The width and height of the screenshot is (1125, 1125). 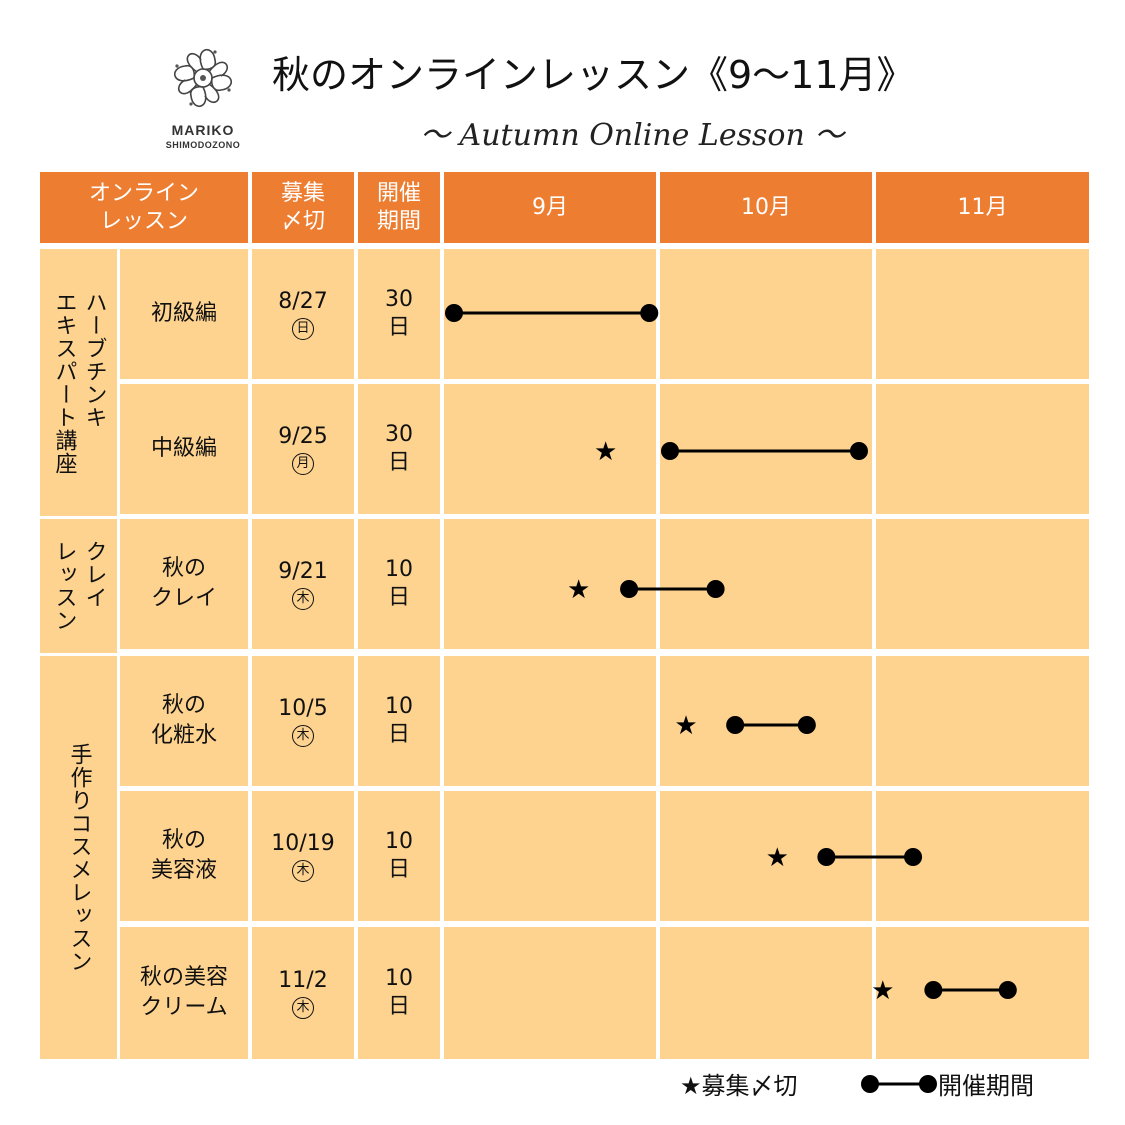 What do you see at coordinates (303, 207) in the screenshot?
I see `header-deadline: 募集 〆切` at bounding box center [303, 207].